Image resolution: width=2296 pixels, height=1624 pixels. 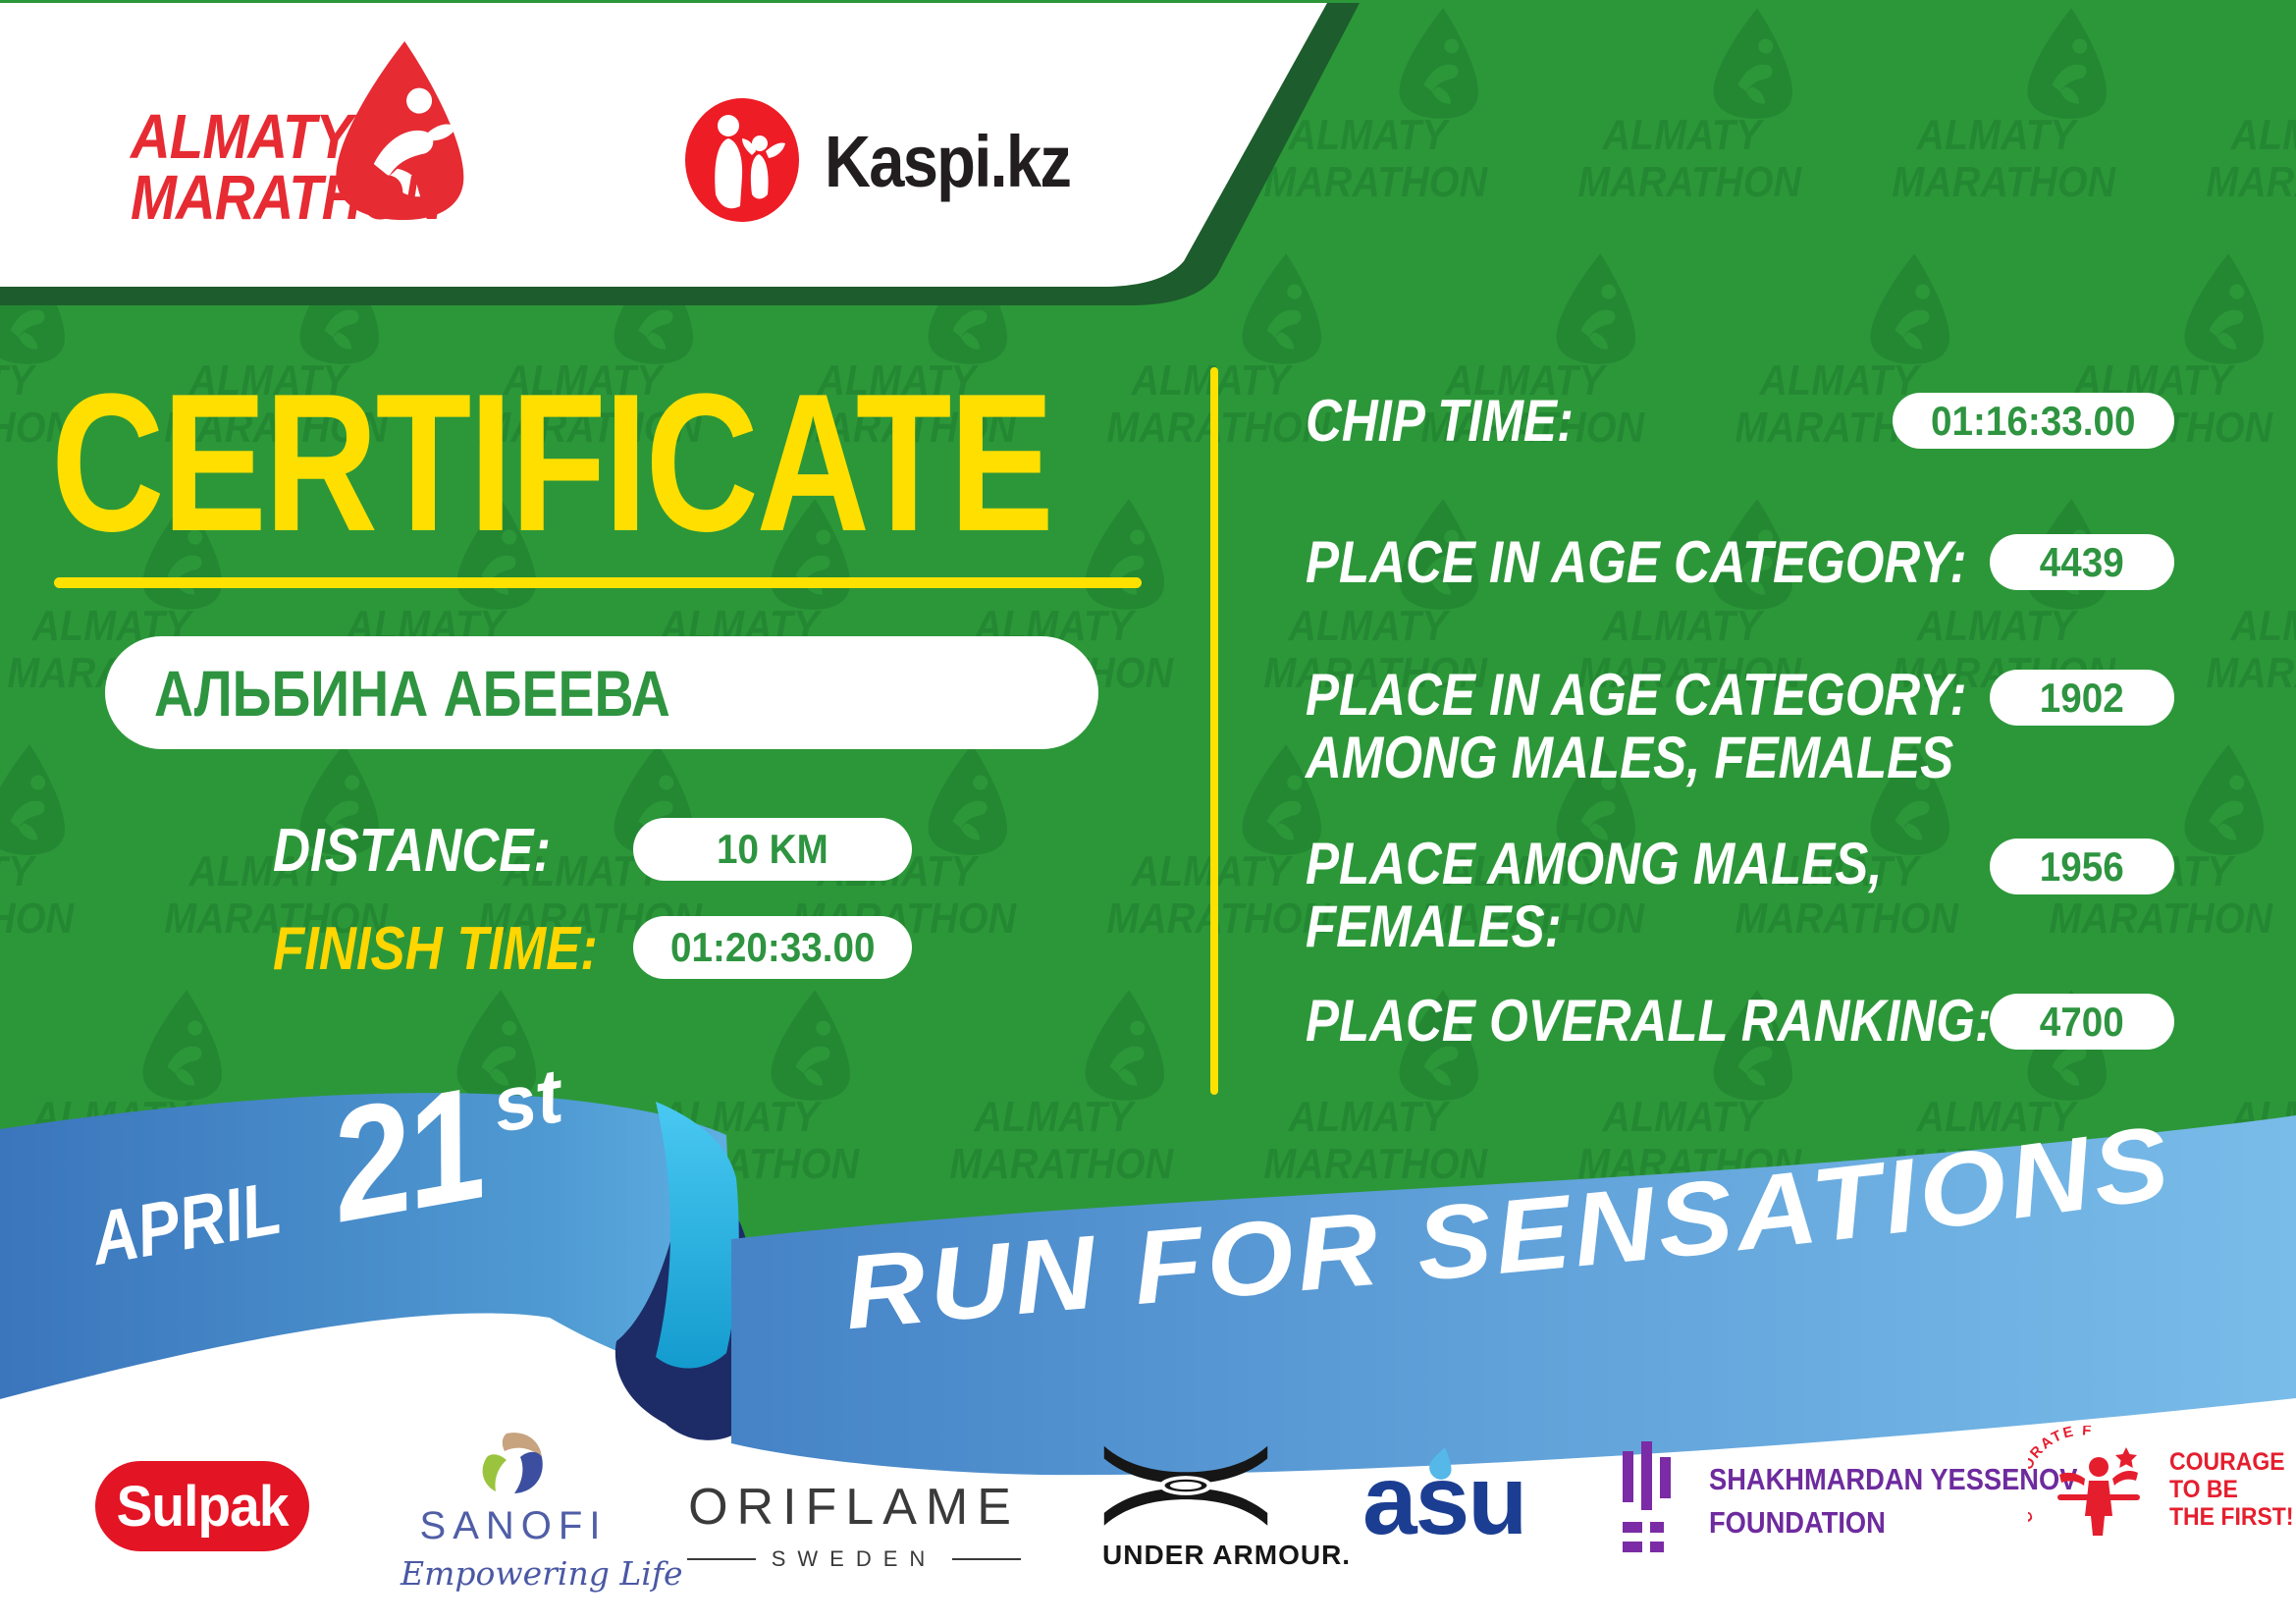 What do you see at coordinates (1444, 1498) in the screenshot?
I see `sponsor-asu-logo: asu` at bounding box center [1444, 1498].